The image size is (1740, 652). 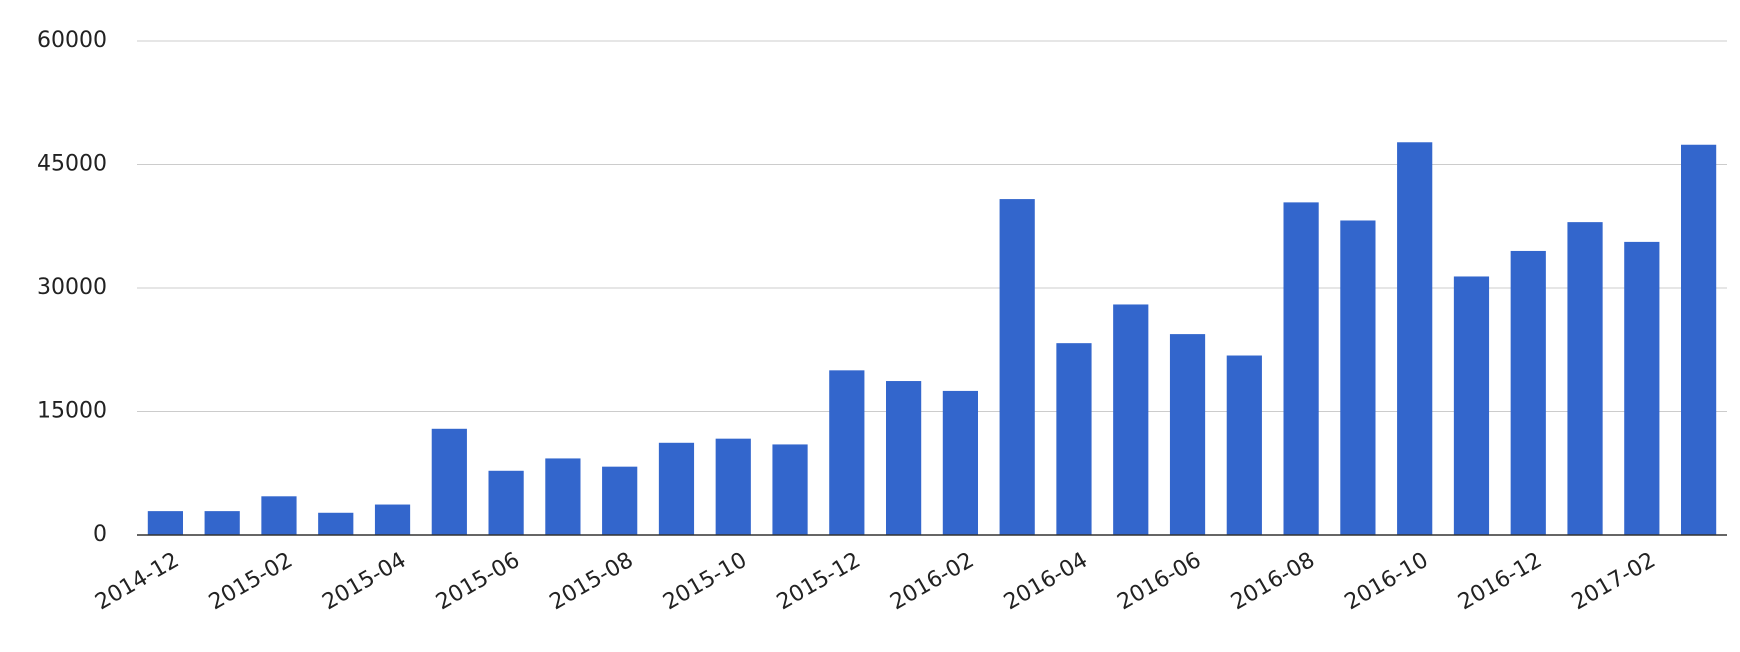 What do you see at coordinates (592, 582) in the screenshot?
I see `x-tick-label: 2015-08` at bounding box center [592, 582].